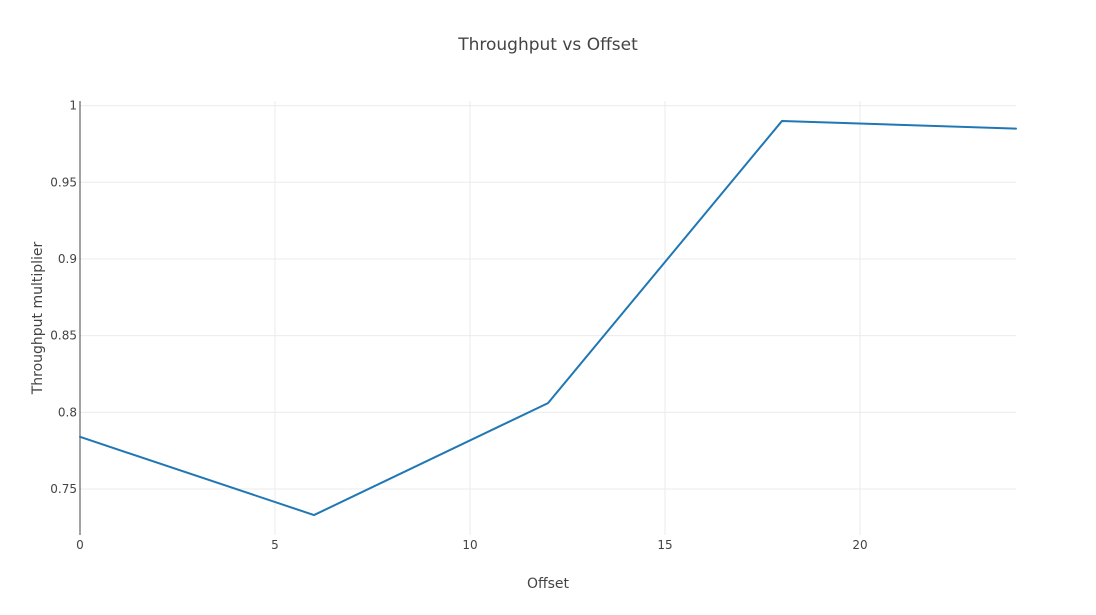 This screenshot has height=615, width=1096. Describe the element at coordinates (80, 545) in the screenshot. I see `x-tick-label: 0` at that location.